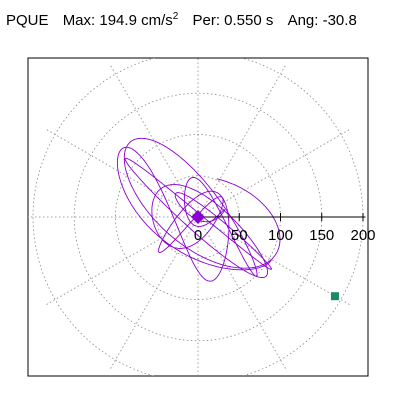 The width and height of the screenshot is (400, 400). Describe the element at coordinates (27, 20) in the screenshot. I see `station-code: PQUE` at that location.